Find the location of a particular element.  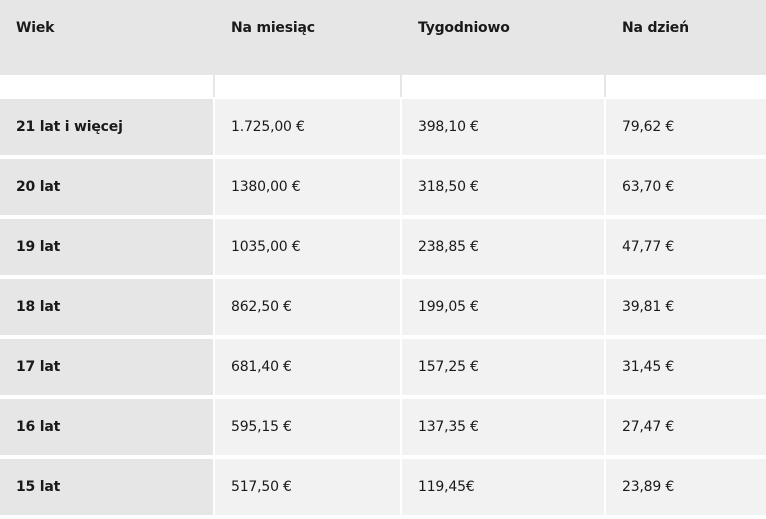

row-age-cell: 16 lat is located at coordinates (106, 428).